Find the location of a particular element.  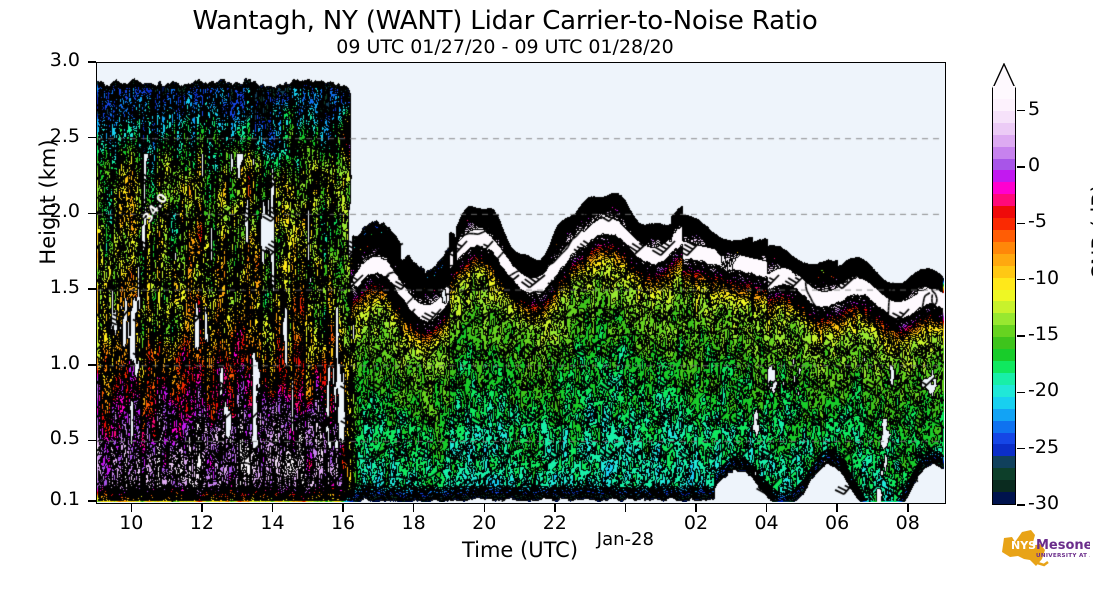

x-axis-title: Time (UTC) is located at coordinates (520, 550).